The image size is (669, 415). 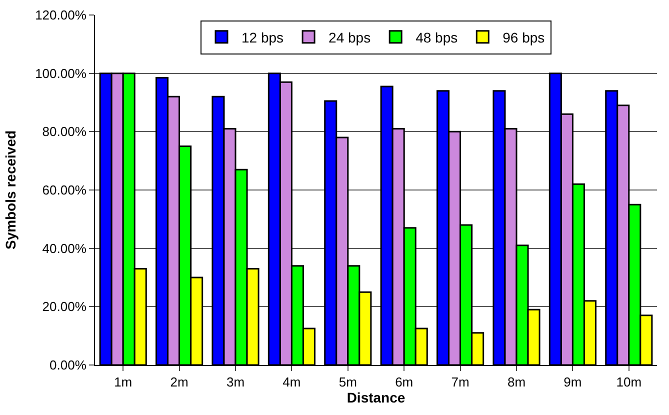 I want to click on y-tick-label: 0.00%, so click(x=68, y=365).